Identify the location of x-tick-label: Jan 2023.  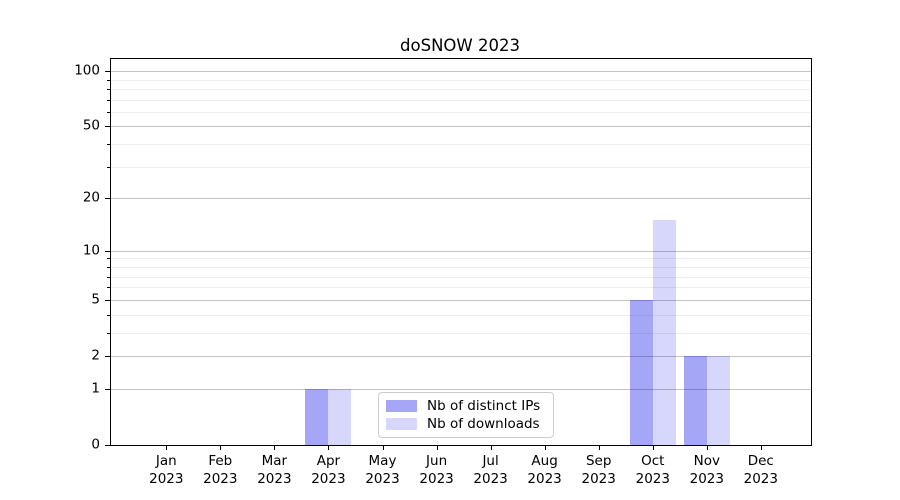
(166, 470).